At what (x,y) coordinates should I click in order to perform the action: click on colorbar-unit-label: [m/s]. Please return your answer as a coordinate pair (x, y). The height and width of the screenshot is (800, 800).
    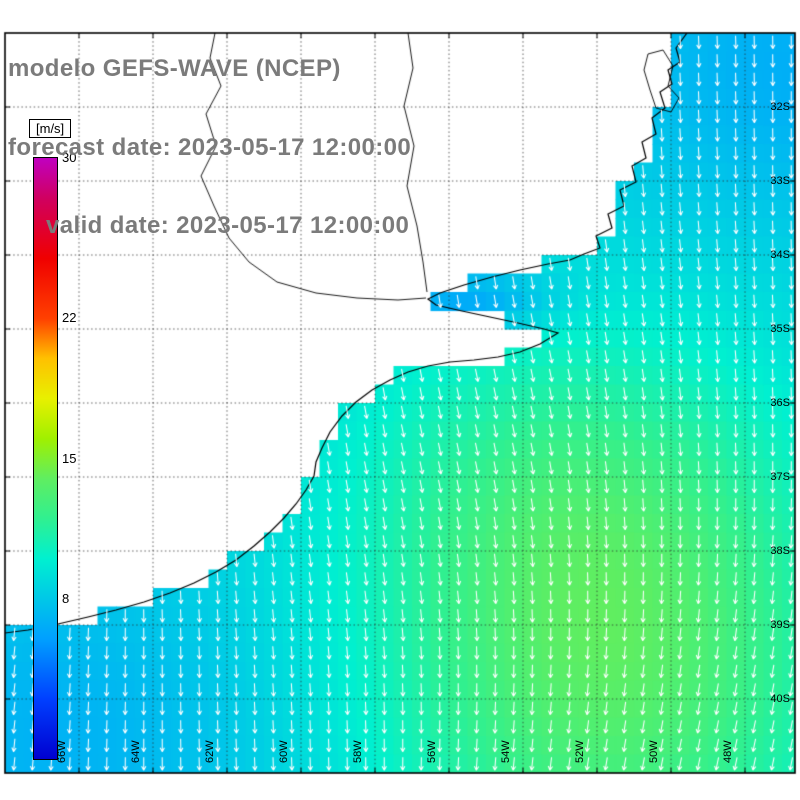
    Looking at the image, I should click on (50, 128).